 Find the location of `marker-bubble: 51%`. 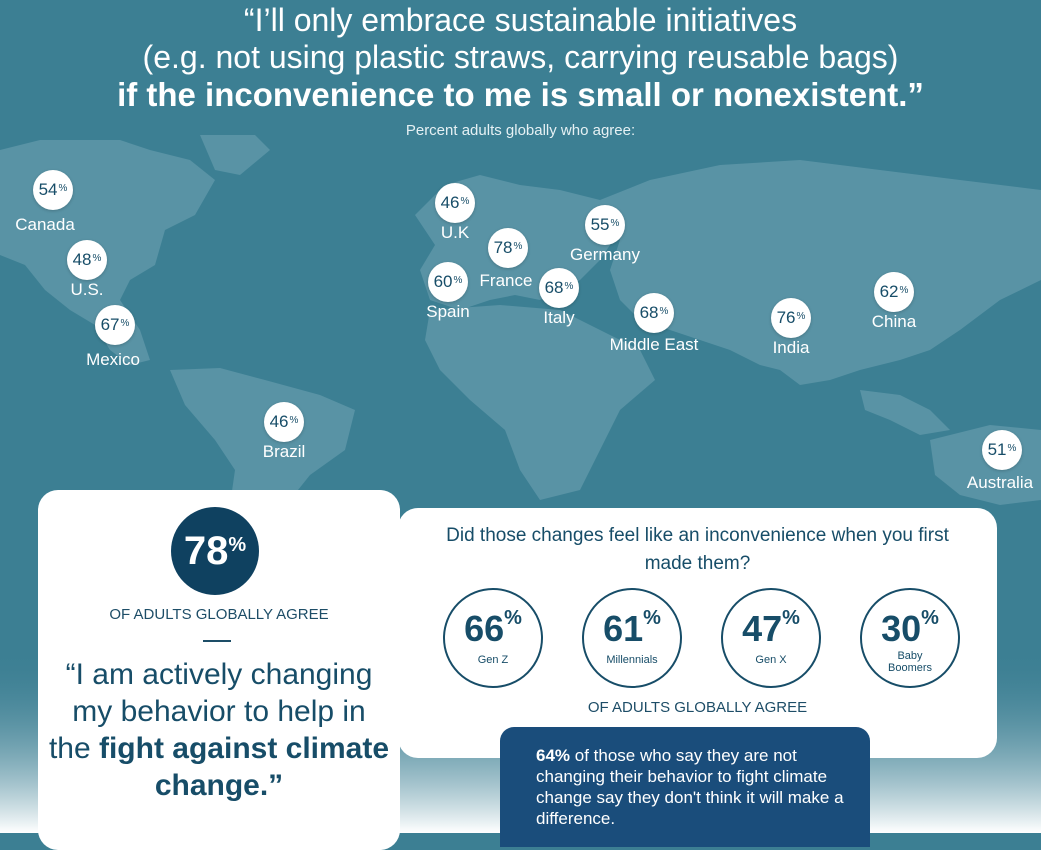

marker-bubble: 51% is located at coordinates (1002, 450).